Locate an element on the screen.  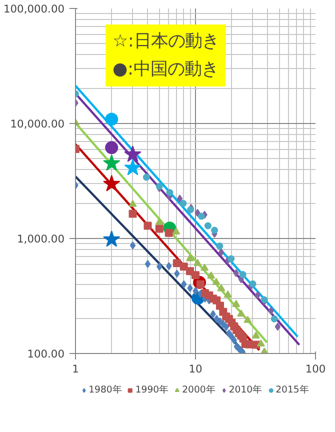
legend-label: 1990年 is located at coordinates (151, 390).